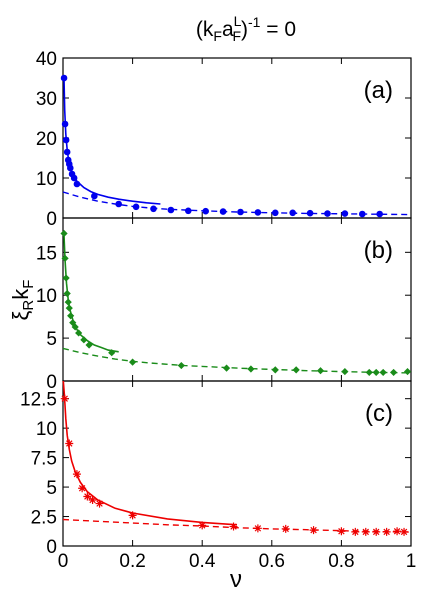 This screenshot has height=607, width=425. What do you see at coordinates (202, 561) in the screenshot?
I see `x-tick-label: 0.4` at bounding box center [202, 561].